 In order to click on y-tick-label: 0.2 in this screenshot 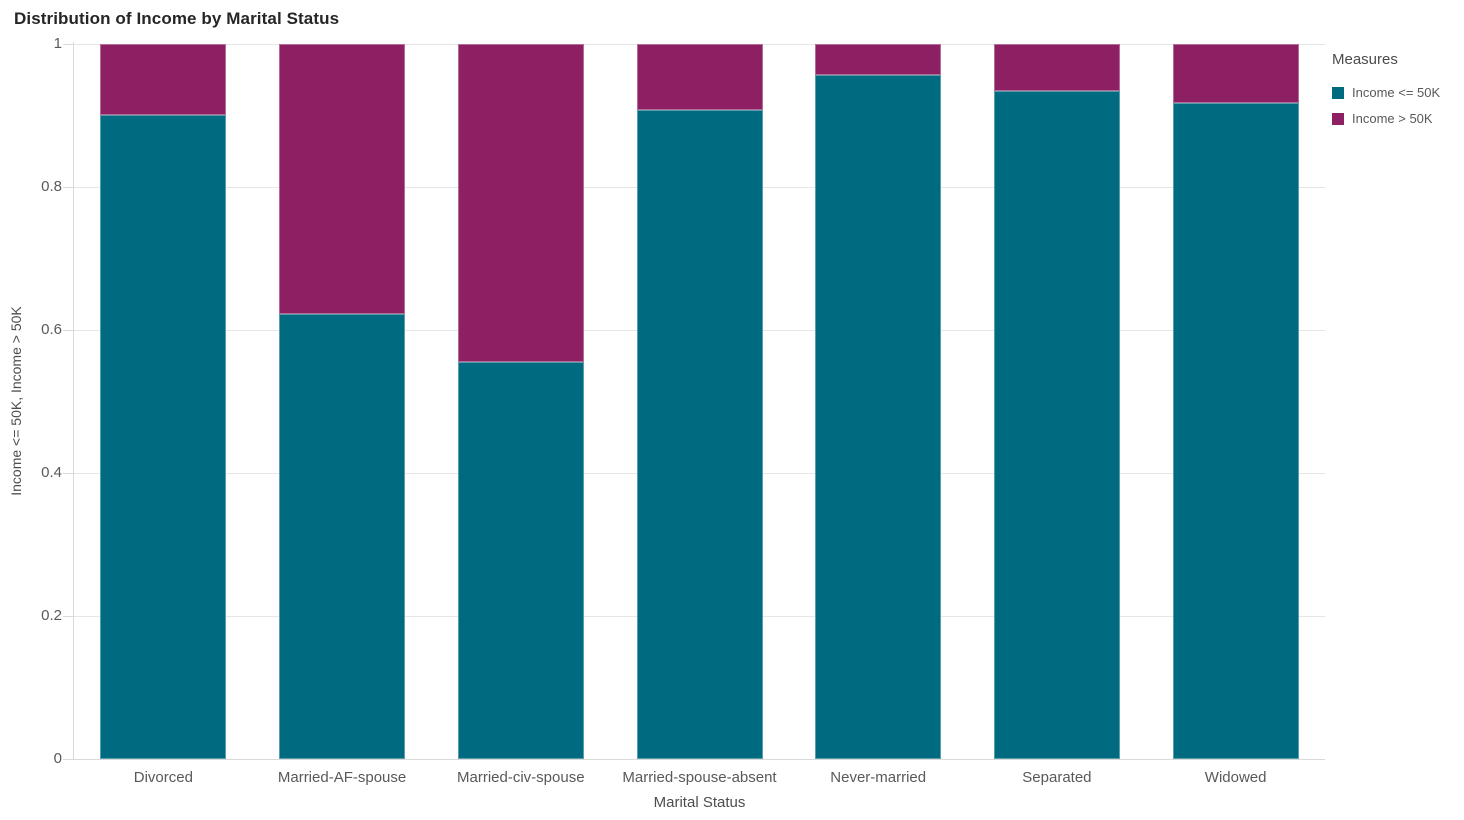, I will do `click(51, 615)`.